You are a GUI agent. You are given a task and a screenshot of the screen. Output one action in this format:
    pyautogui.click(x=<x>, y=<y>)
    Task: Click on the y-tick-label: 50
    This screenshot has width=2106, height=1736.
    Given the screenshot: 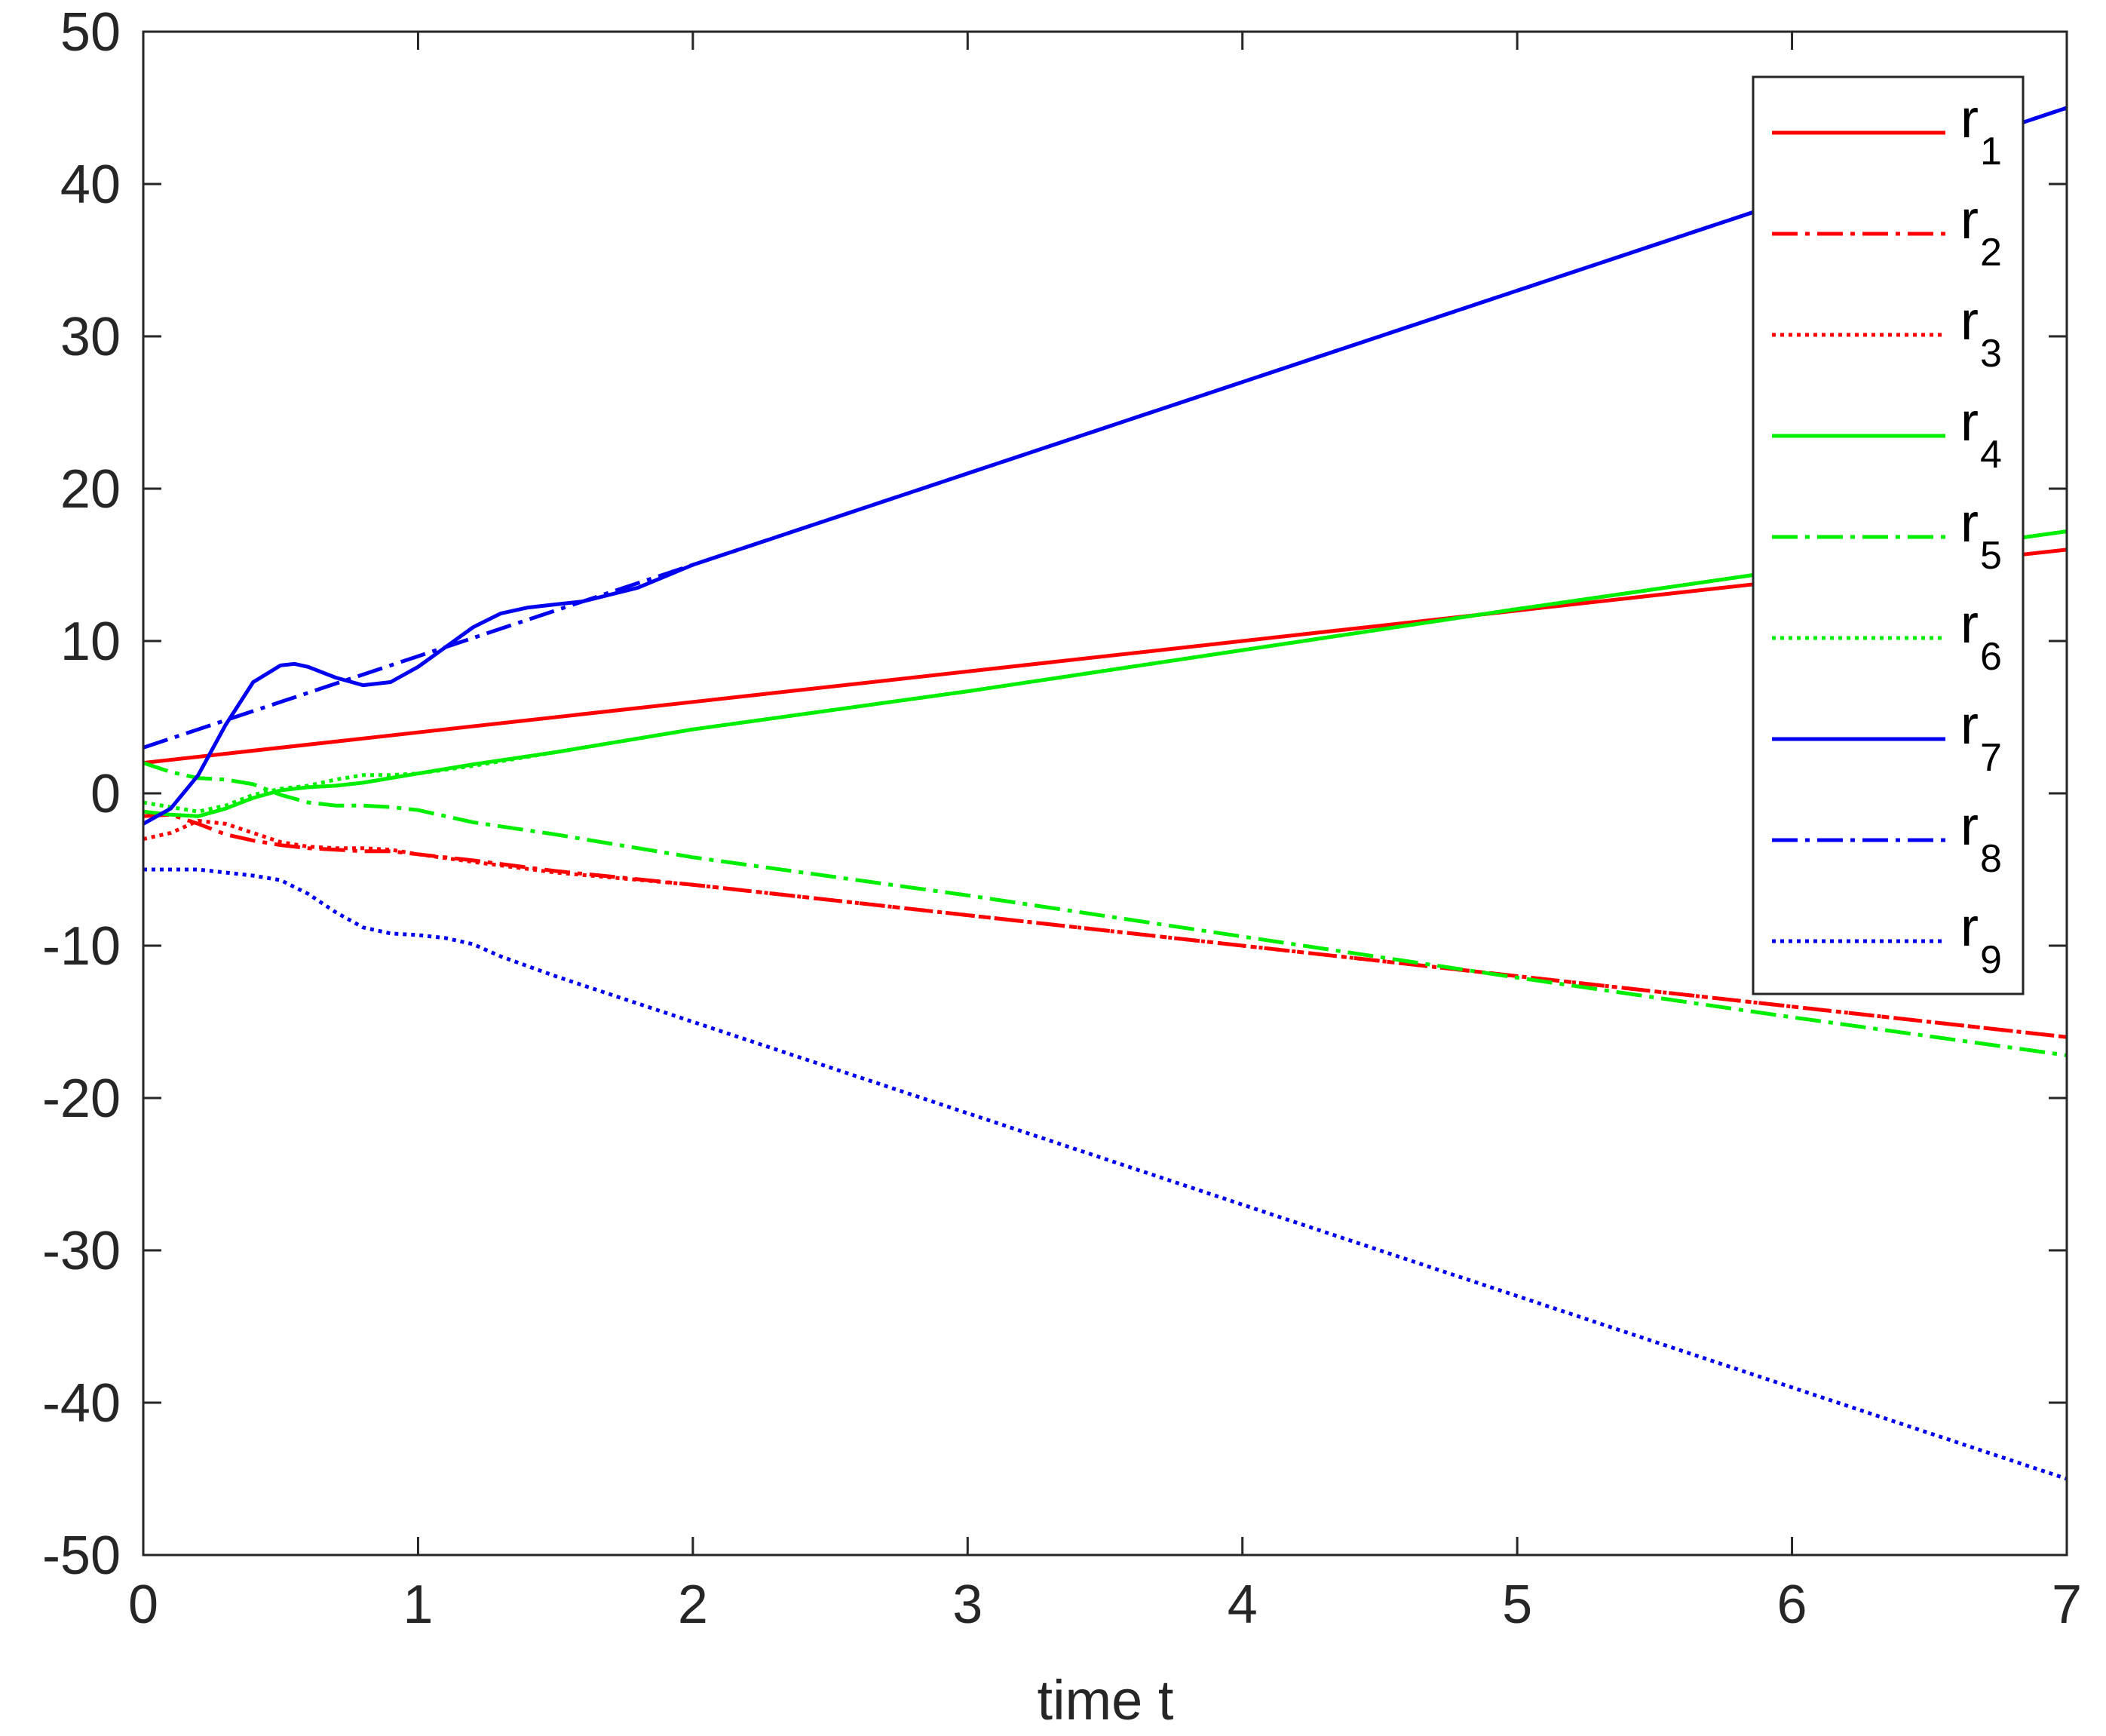 What is the action you would take?
    pyautogui.click(x=90, y=32)
    